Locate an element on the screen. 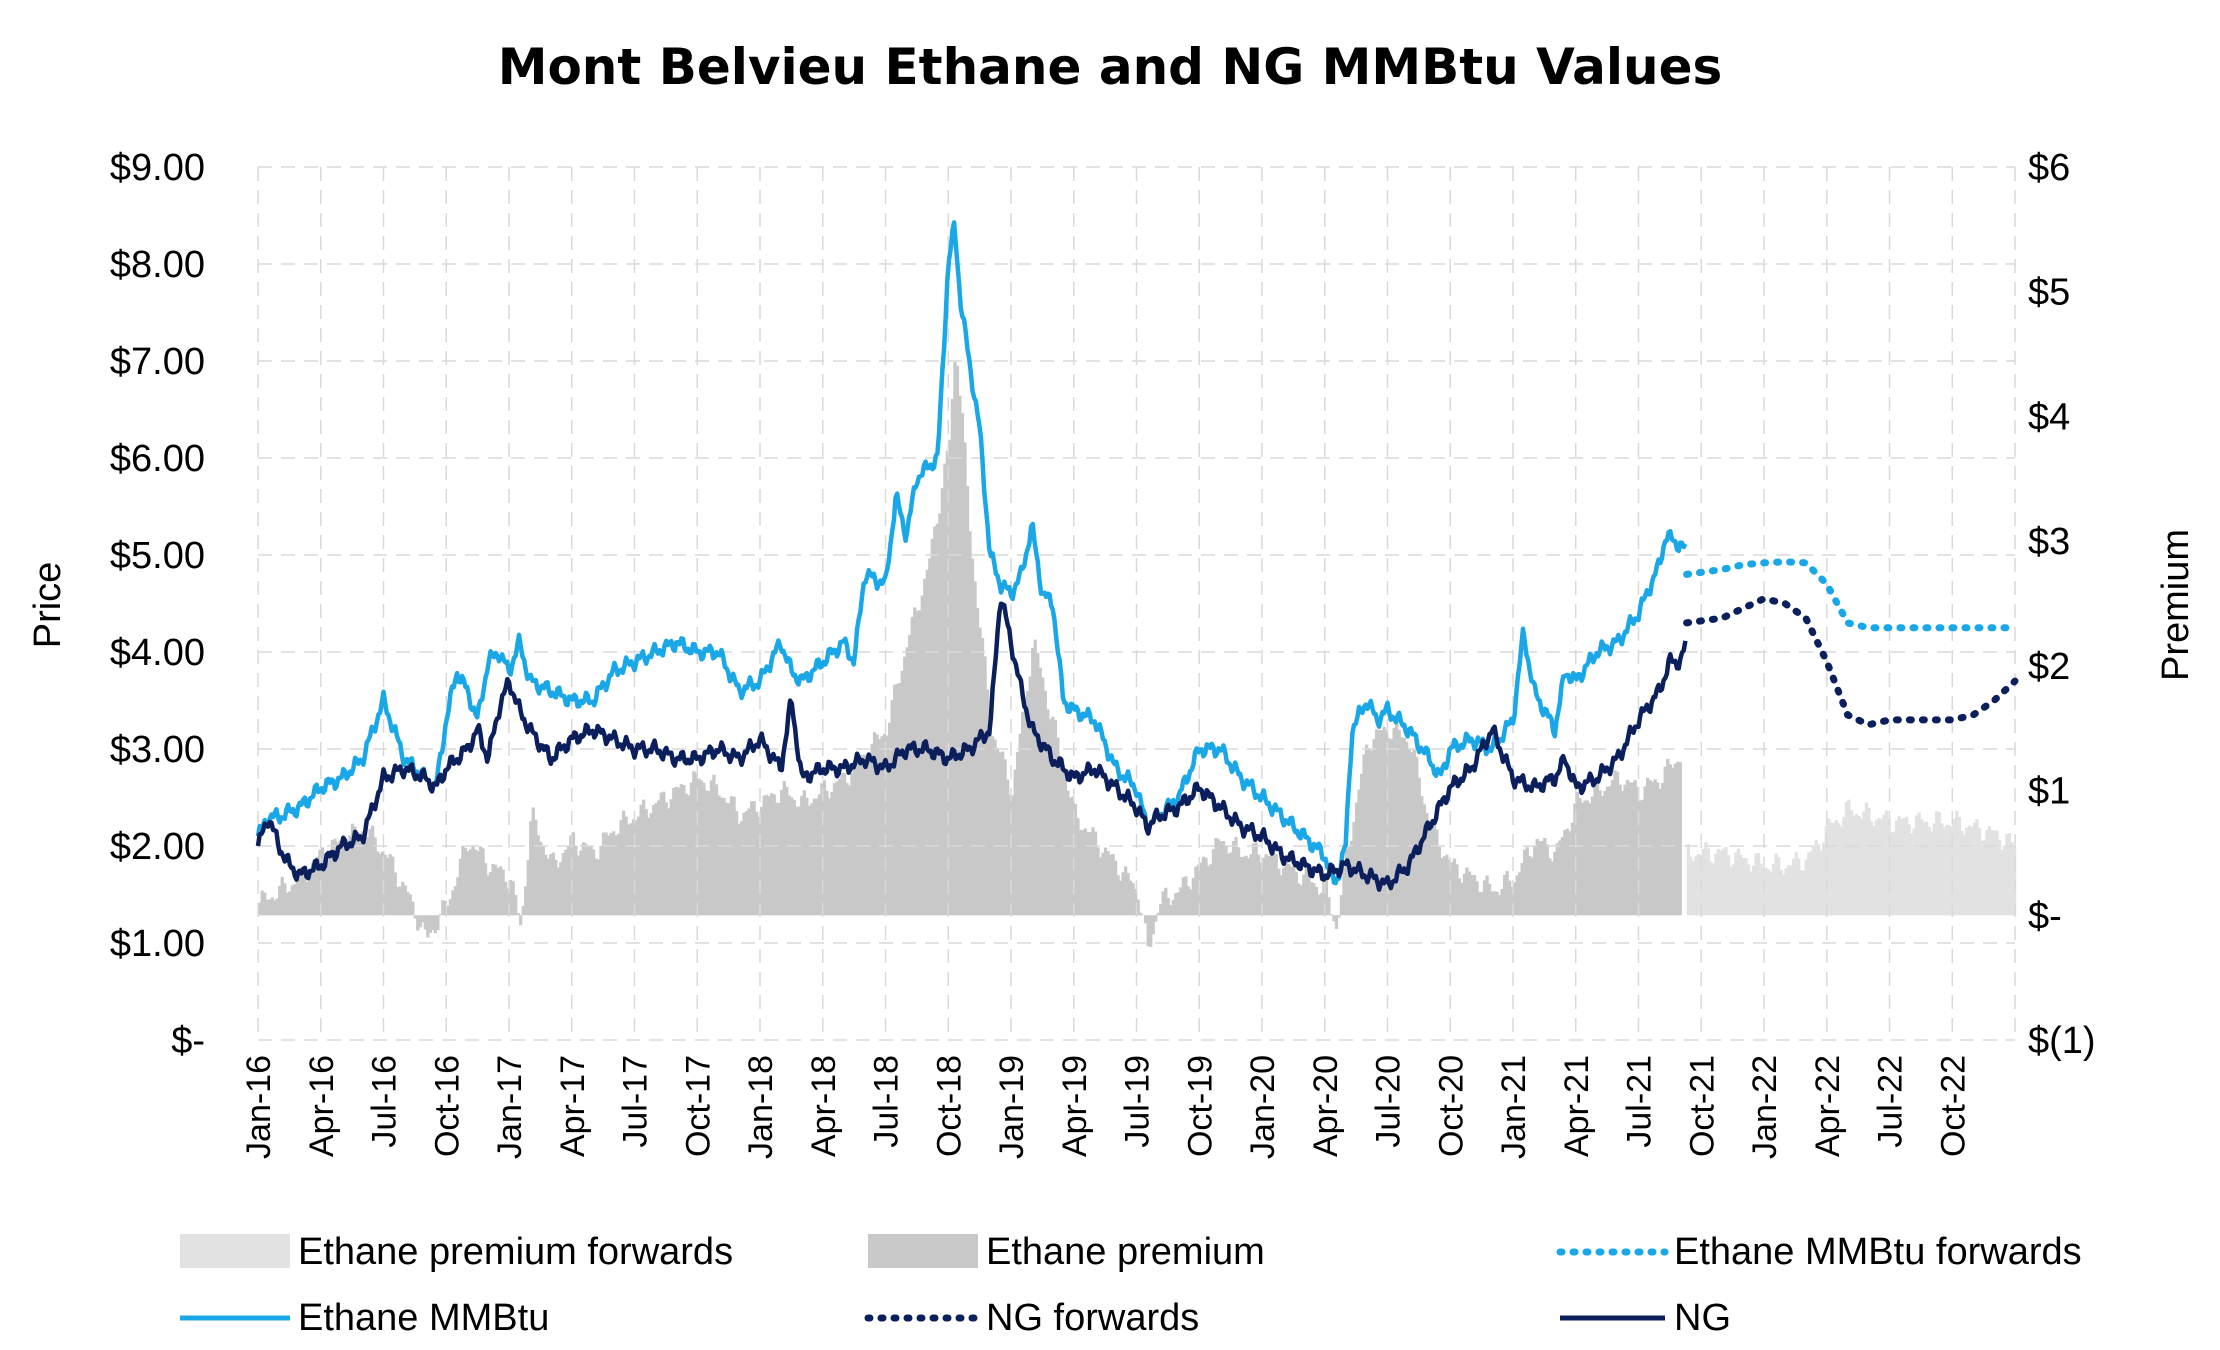  ng-line is located at coordinates (971, 746).